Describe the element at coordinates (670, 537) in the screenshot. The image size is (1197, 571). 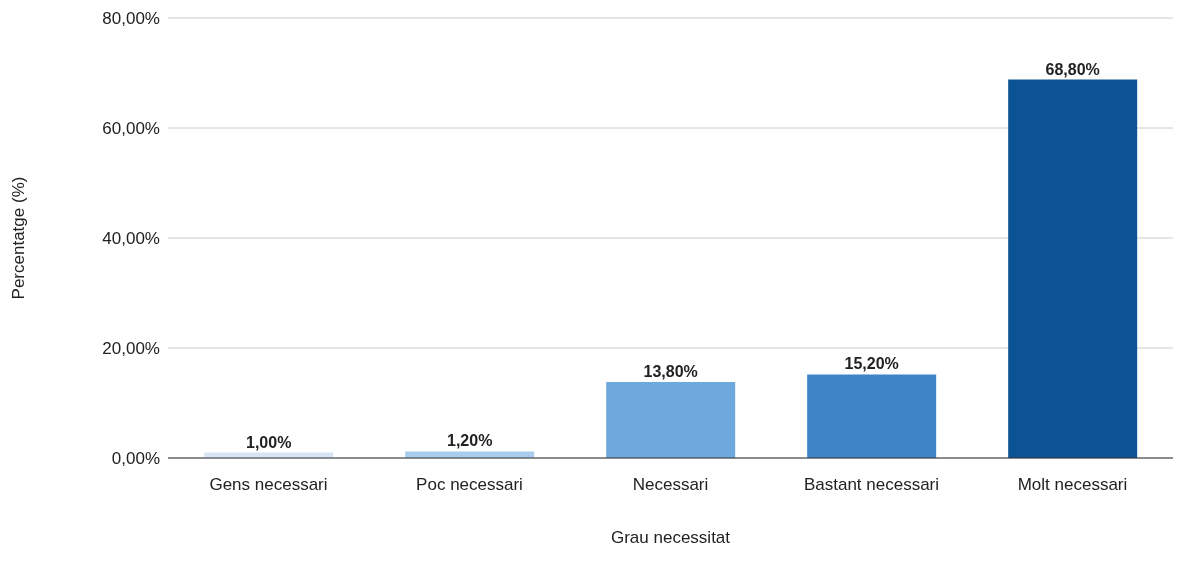
I see `x-axis-title: Grau necessitat` at that location.